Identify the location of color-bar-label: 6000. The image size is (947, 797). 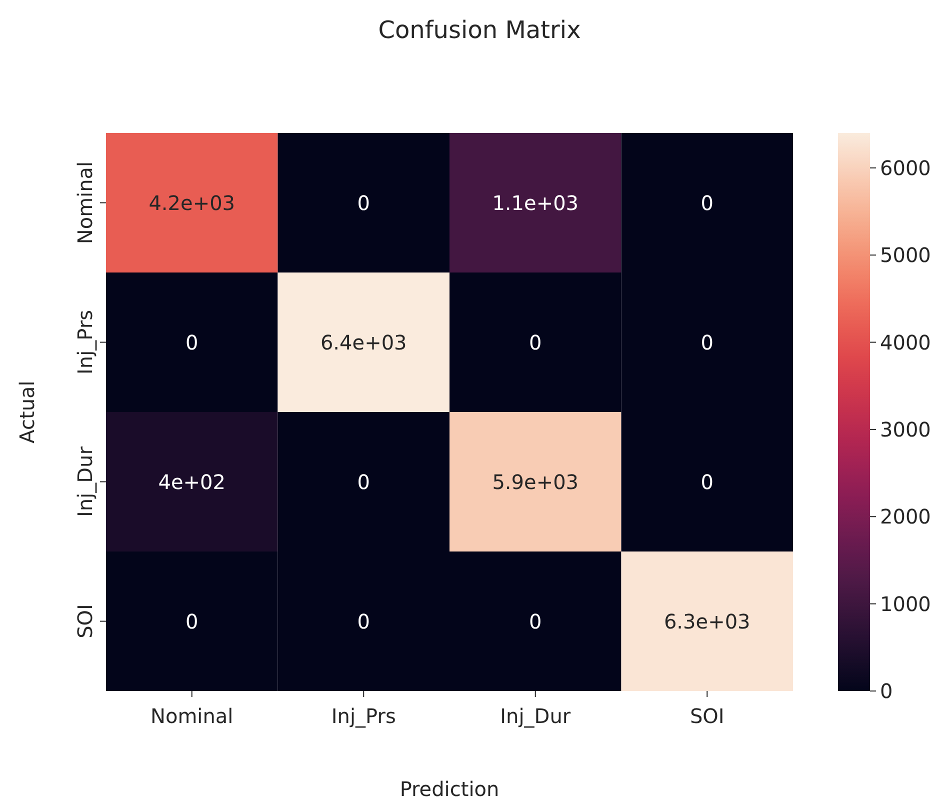
(905, 168).